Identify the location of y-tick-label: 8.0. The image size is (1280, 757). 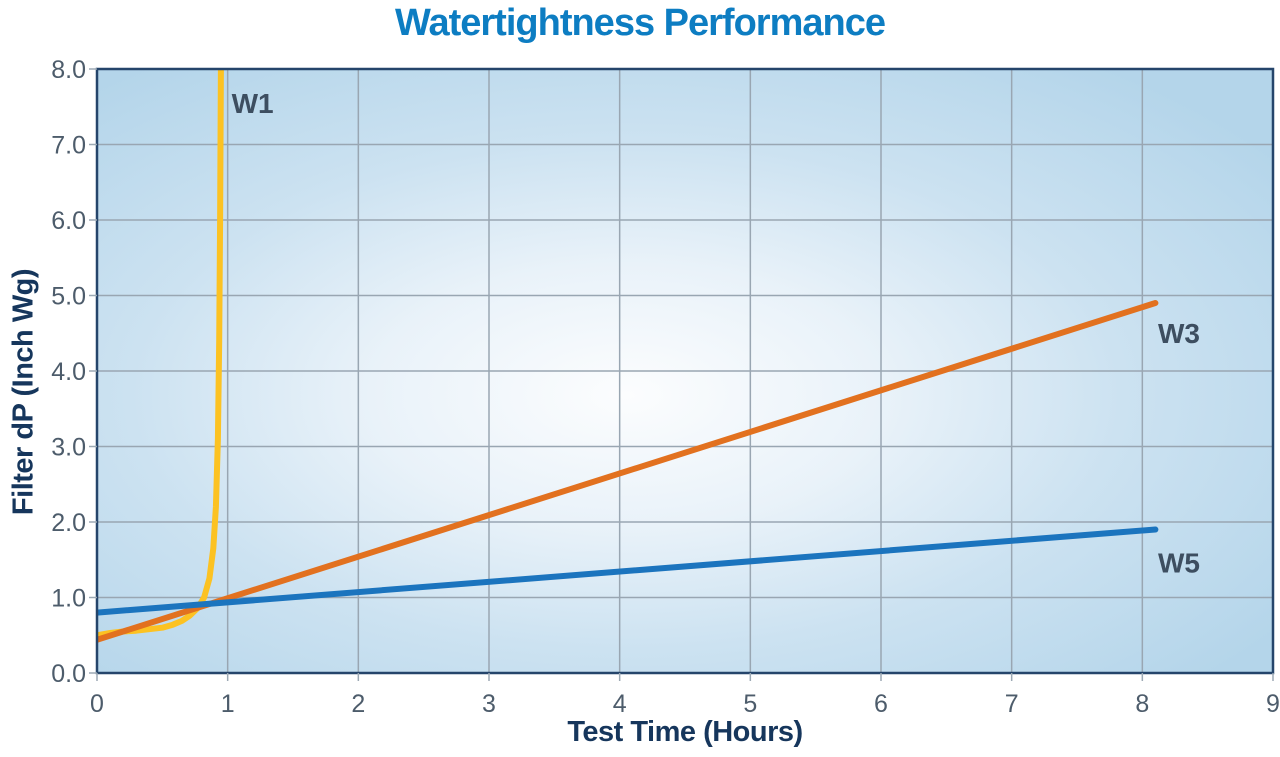
(68, 70).